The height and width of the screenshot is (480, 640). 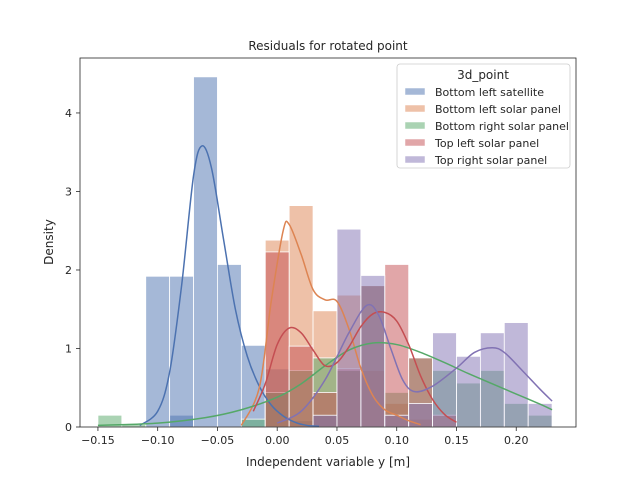 I want to click on y-axis-label: Density, so click(x=49, y=242).